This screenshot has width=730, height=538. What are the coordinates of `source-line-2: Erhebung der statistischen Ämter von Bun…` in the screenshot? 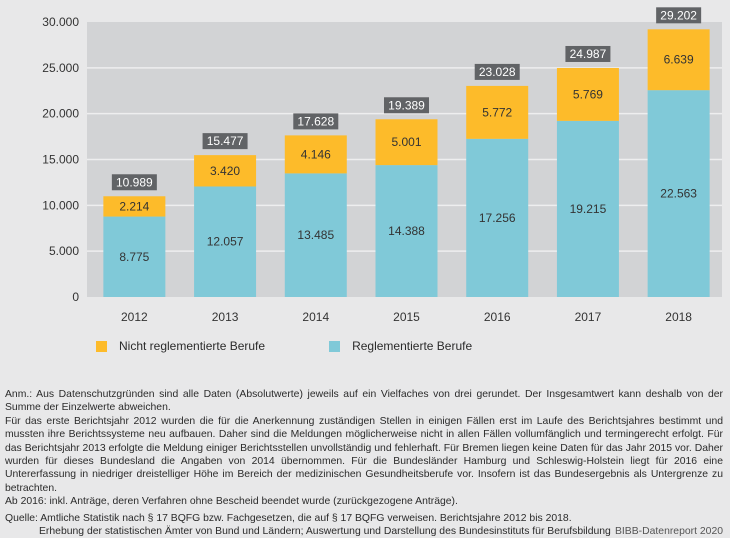 It's located at (364, 531).